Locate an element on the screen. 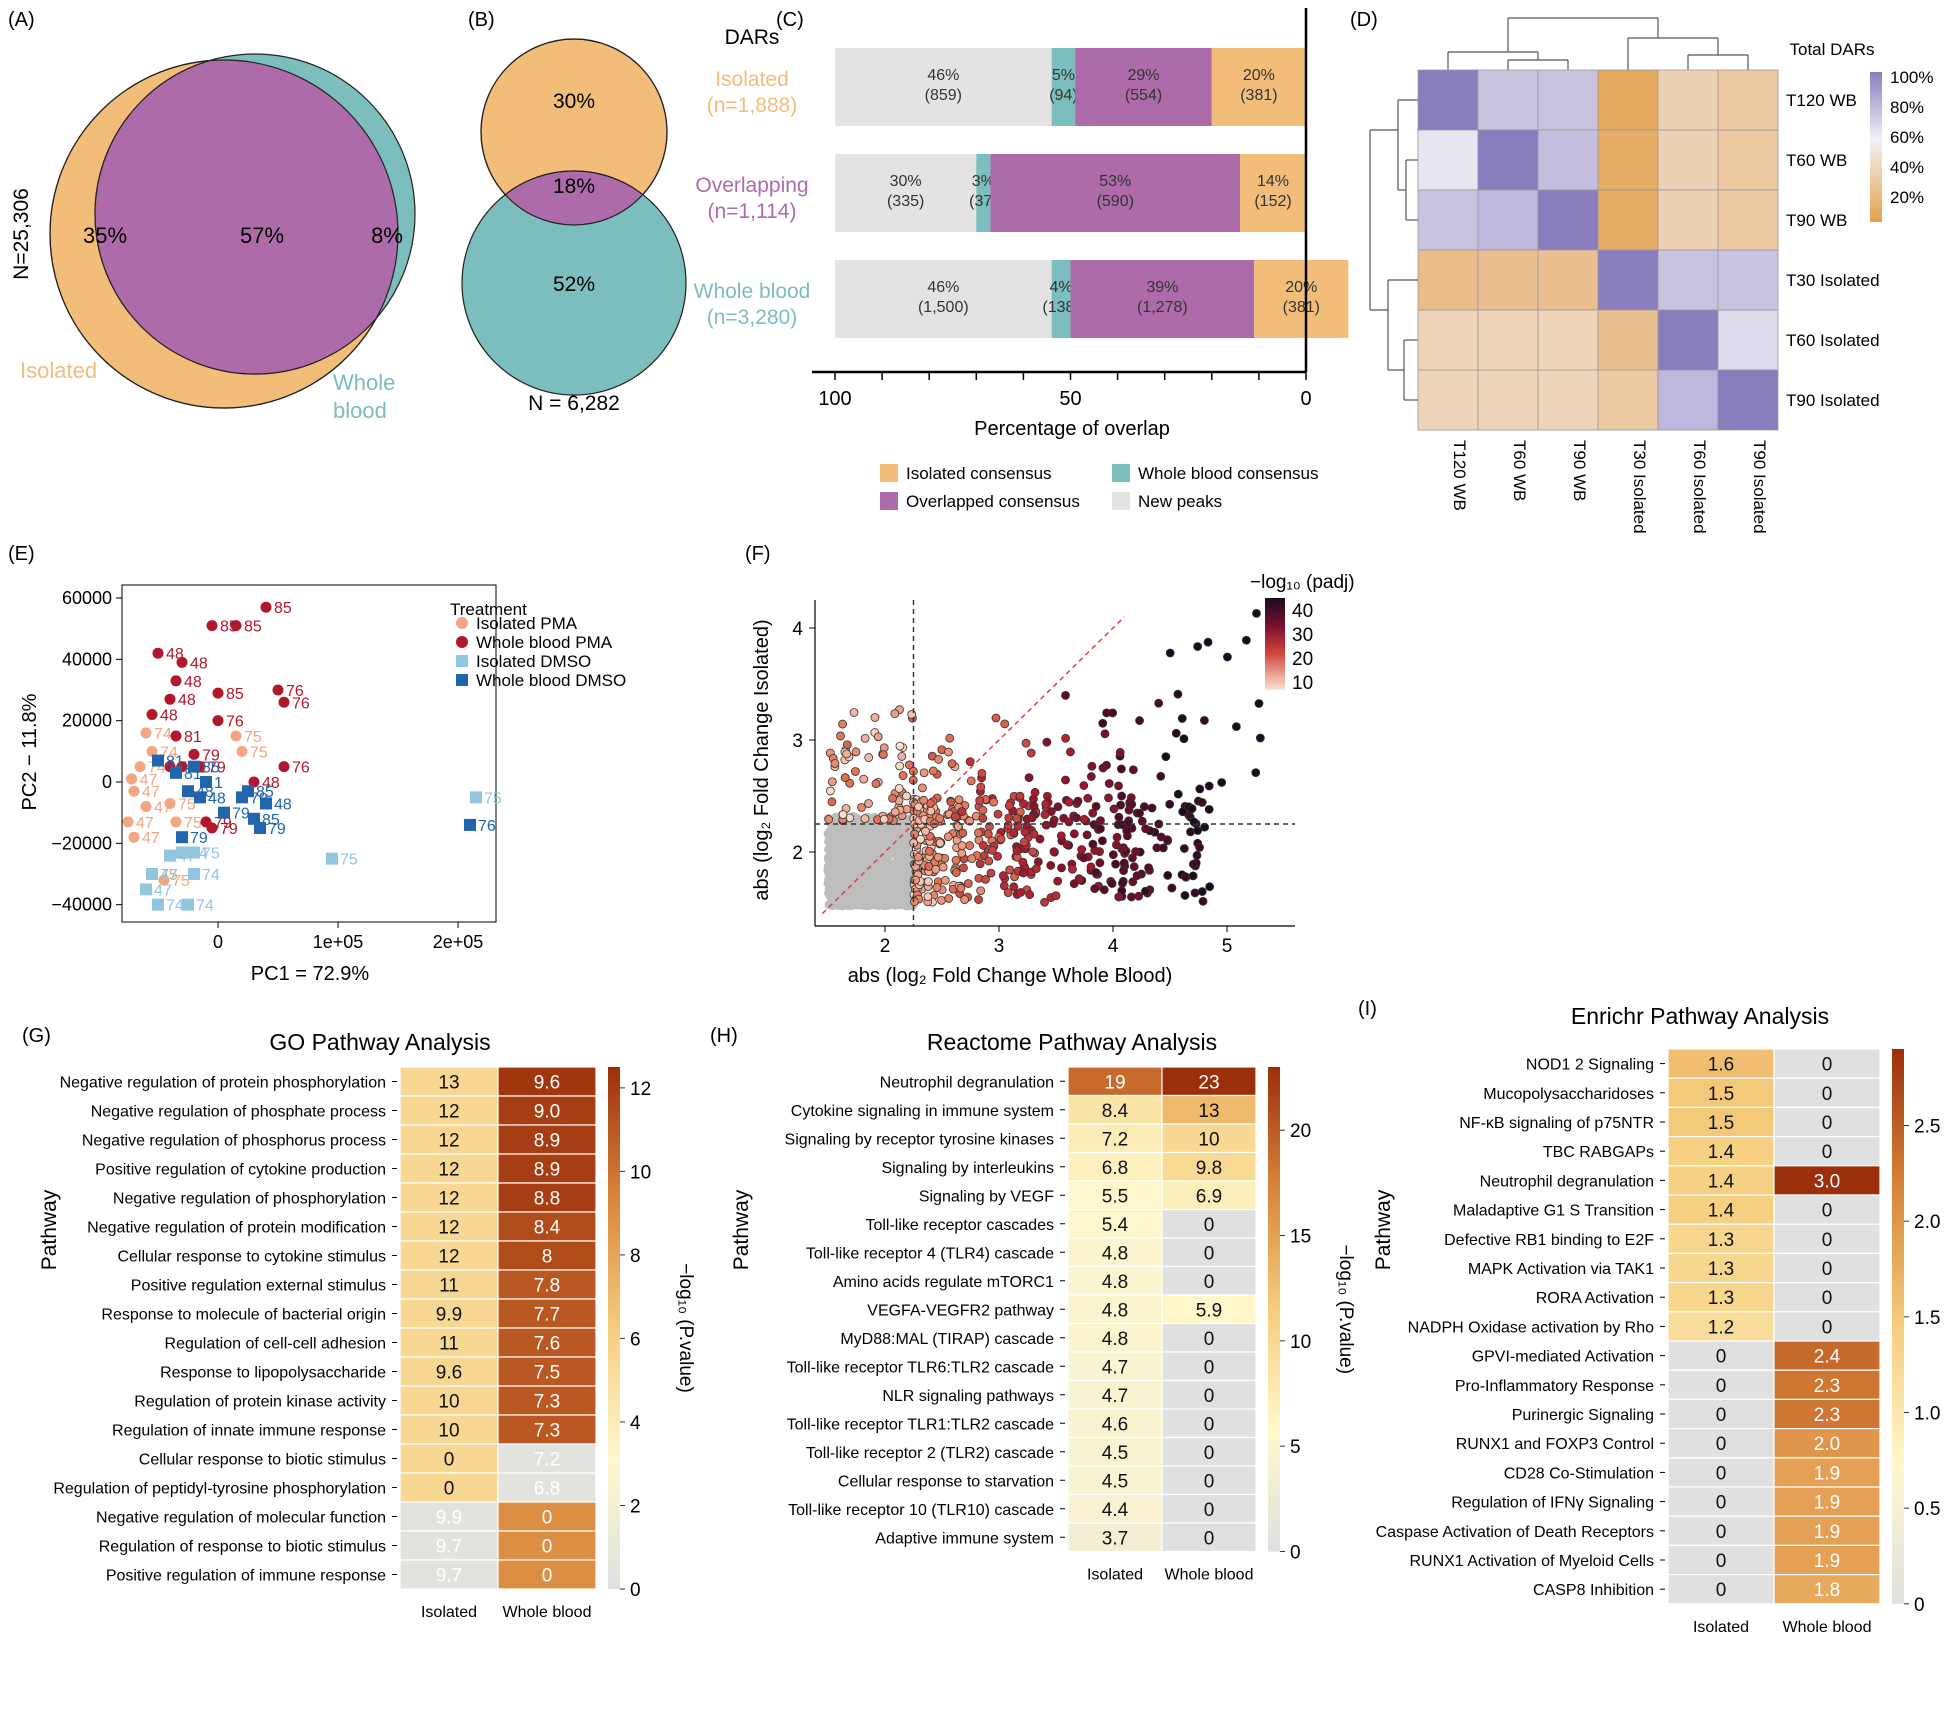  point-label: 74 is located at coordinates (205, 906).